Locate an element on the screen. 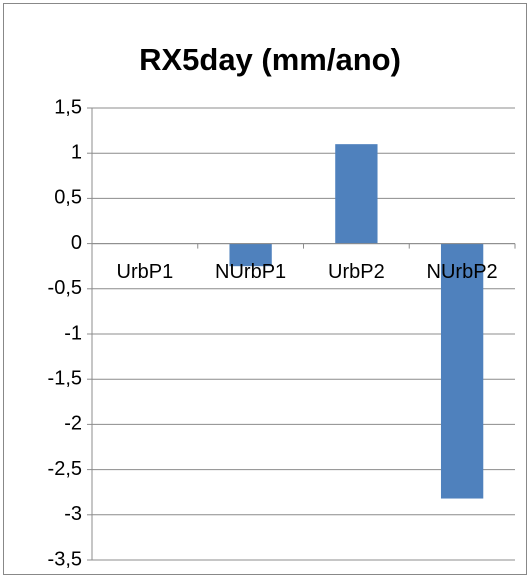 Image resolution: width=530 pixels, height=579 pixels. y-tick-label: -0,5 is located at coordinates (65, 288).